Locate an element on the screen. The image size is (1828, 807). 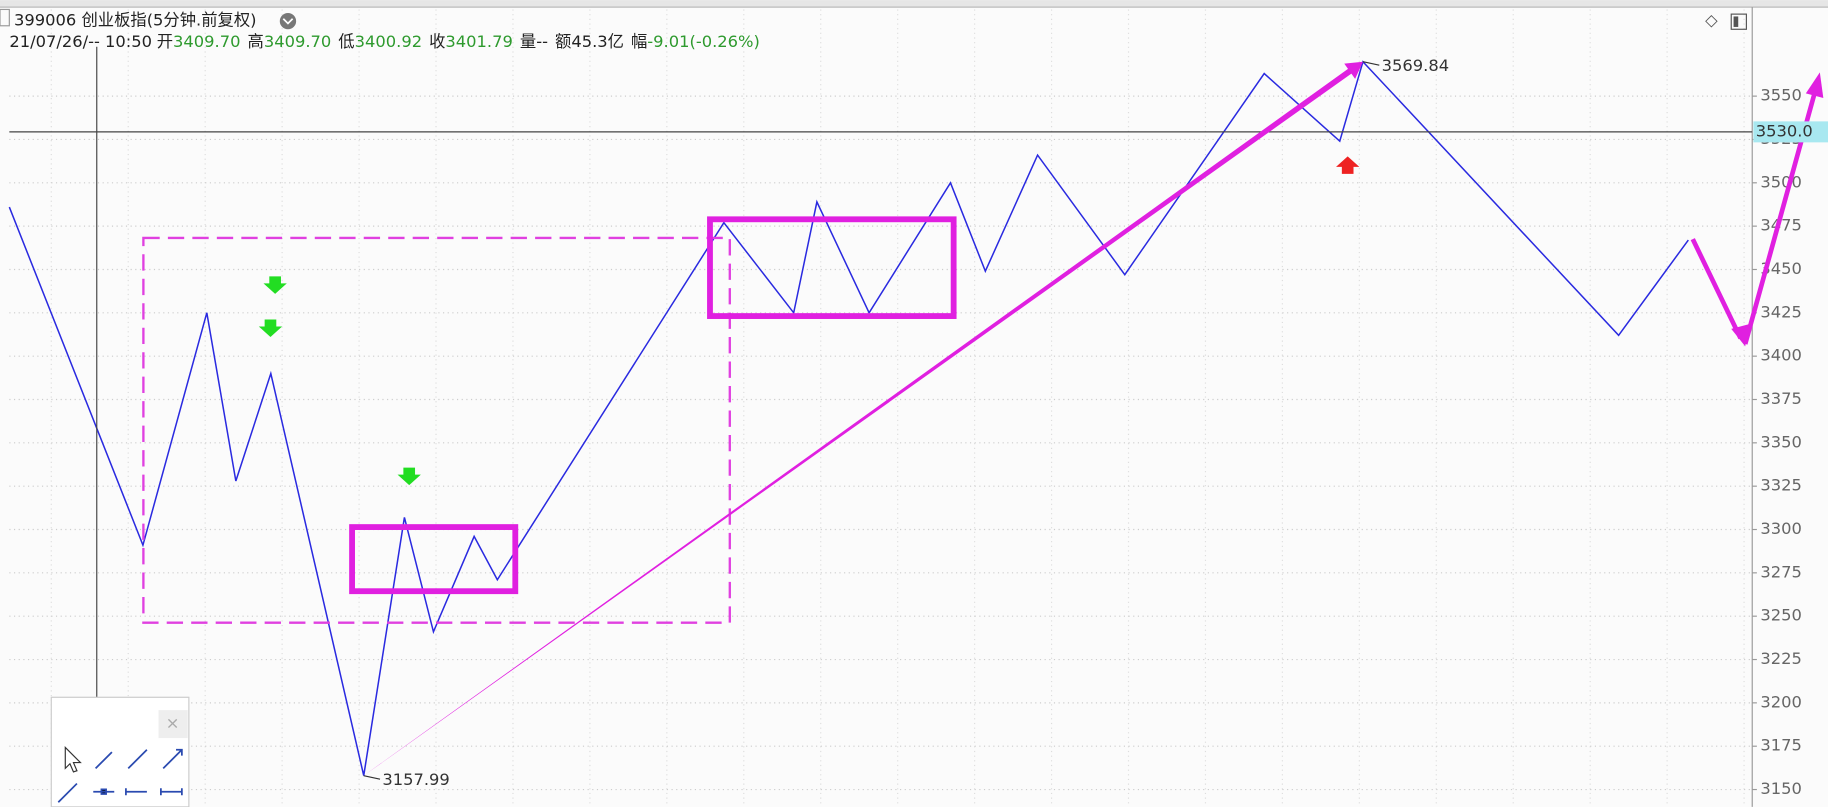
frame-icon is located at coordinates (5, 17).